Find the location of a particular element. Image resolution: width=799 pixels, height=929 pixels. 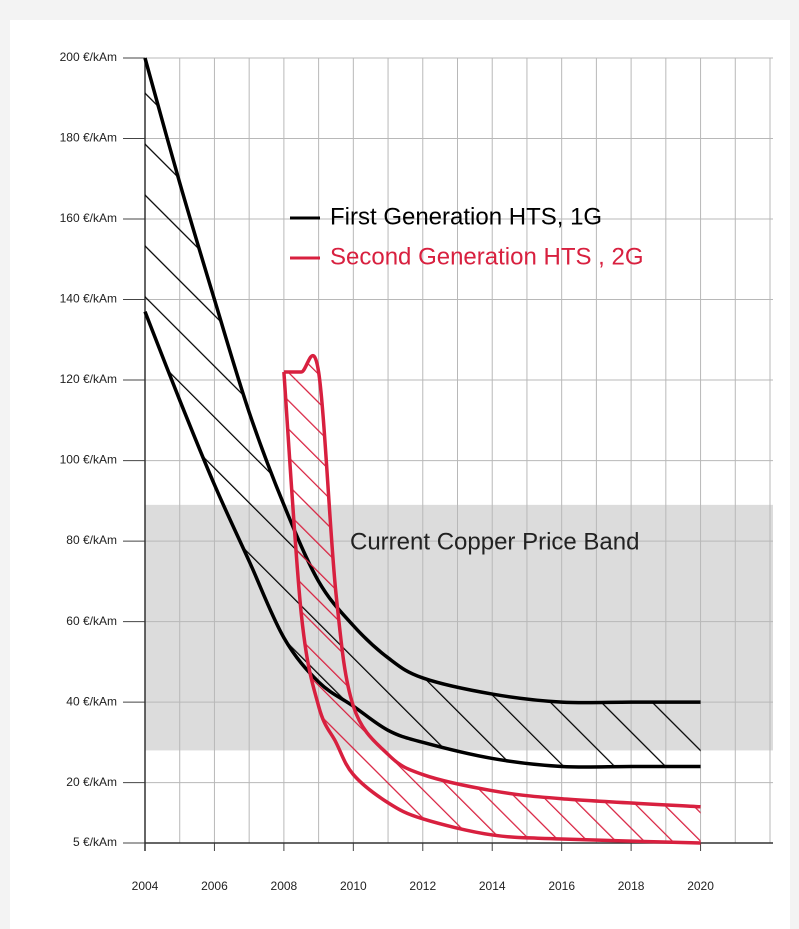

y-tick-label: 140 €/kAm is located at coordinates (88, 299).